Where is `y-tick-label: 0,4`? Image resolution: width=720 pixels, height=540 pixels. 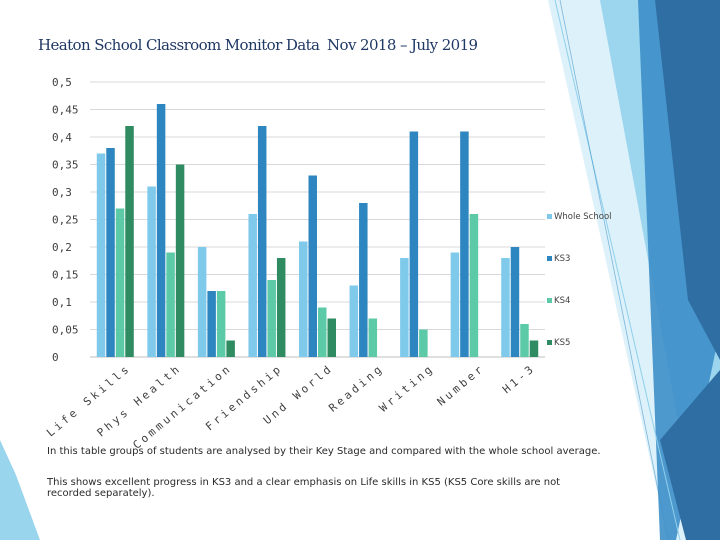
y-tick-label: 0,4 is located at coordinates (62, 137).